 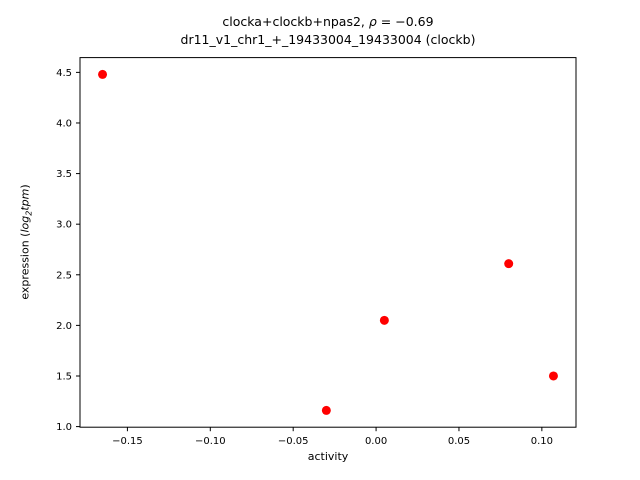 I want to click on x-tick-label: −0.10, so click(x=210, y=441).